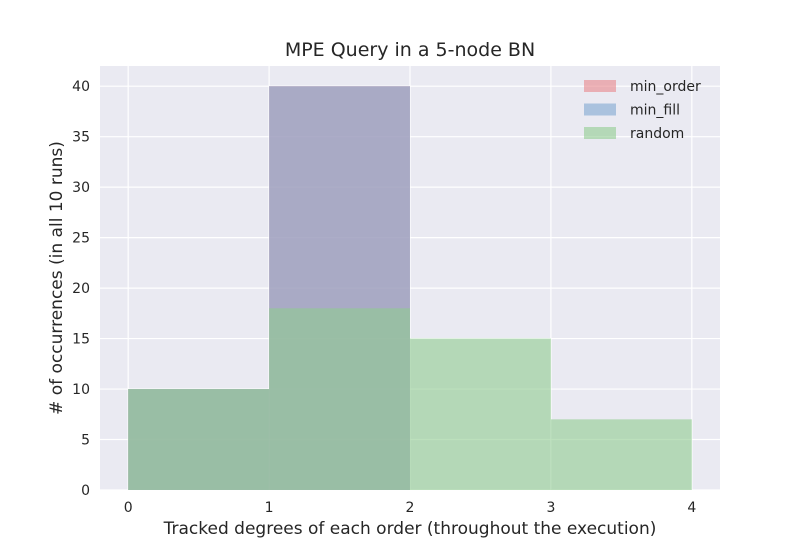 The height and width of the screenshot is (554, 800). Describe the element at coordinates (410, 50) in the screenshot. I see `chart-title: MPE Query in a 5-node BN` at that location.